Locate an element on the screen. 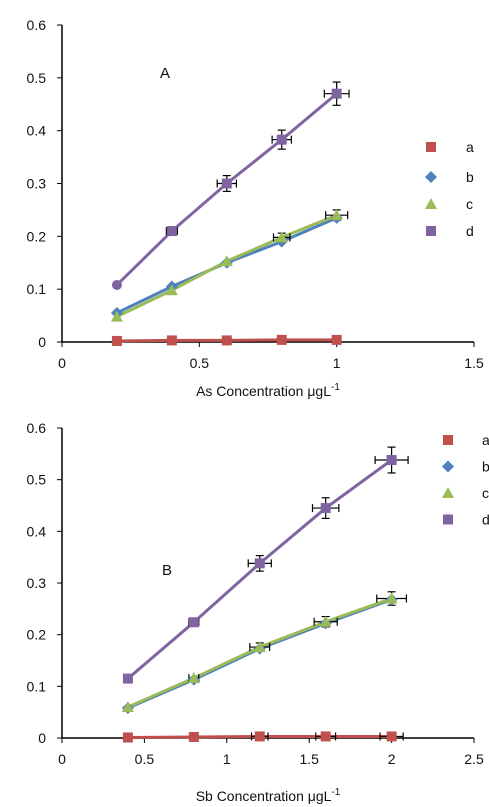 This screenshot has height=807, width=489. x-tick-label: 2.5 is located at coordinates (474, 759).